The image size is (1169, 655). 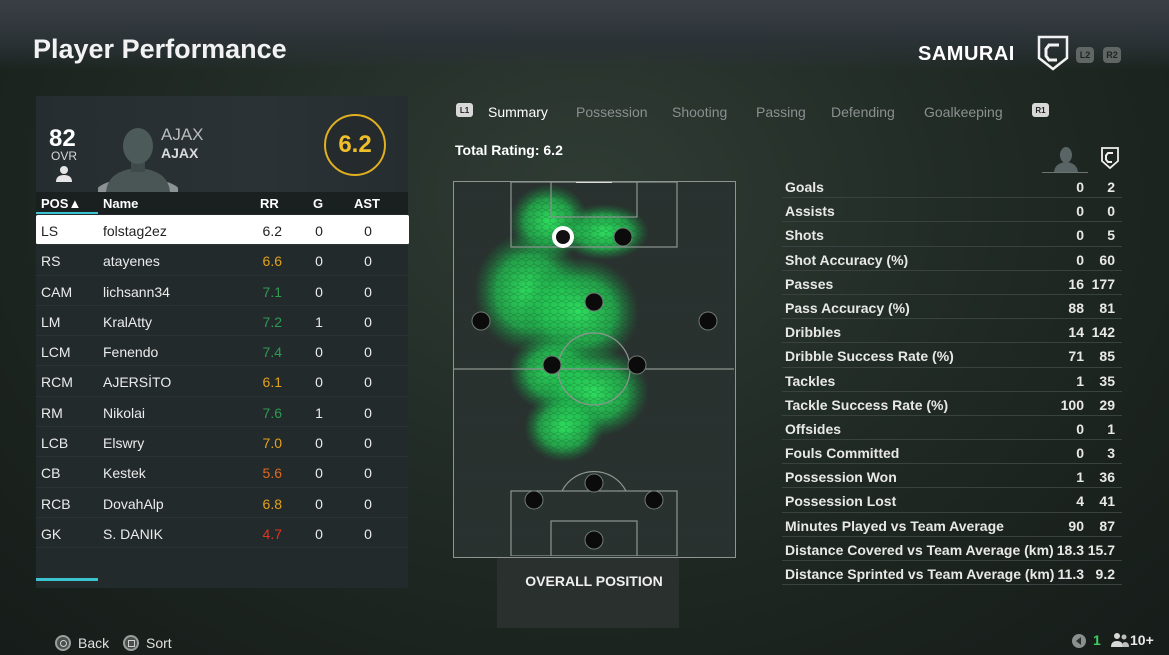 What do you see at coordinates (222, 503) in the screenshot?
I see `table-row: RCB DovahAlp 6.8 0 0` at bounding box center [222, 503].